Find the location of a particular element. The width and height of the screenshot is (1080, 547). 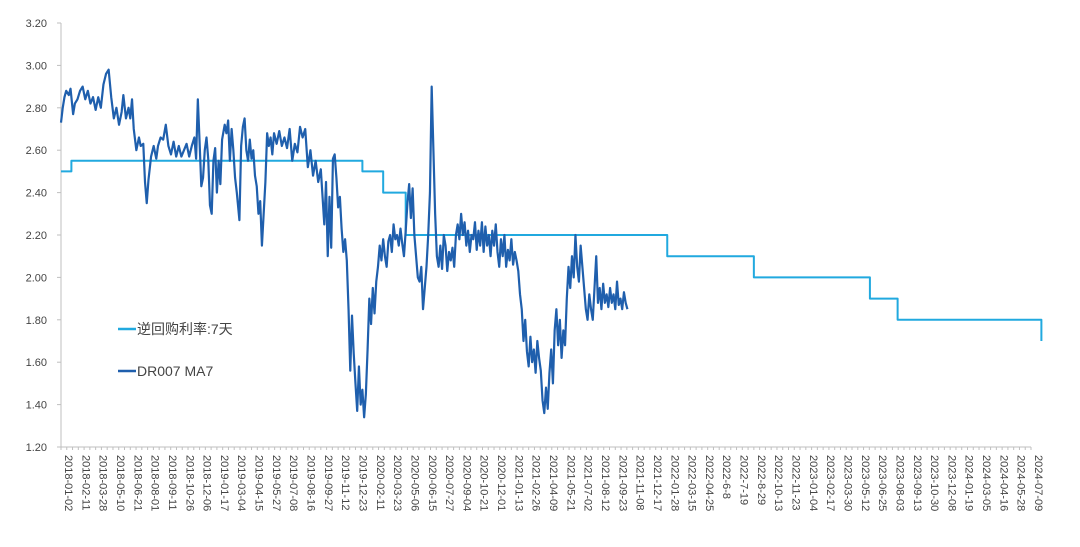

y-tick-label: 2.40 is located at coordinates (36, 194).